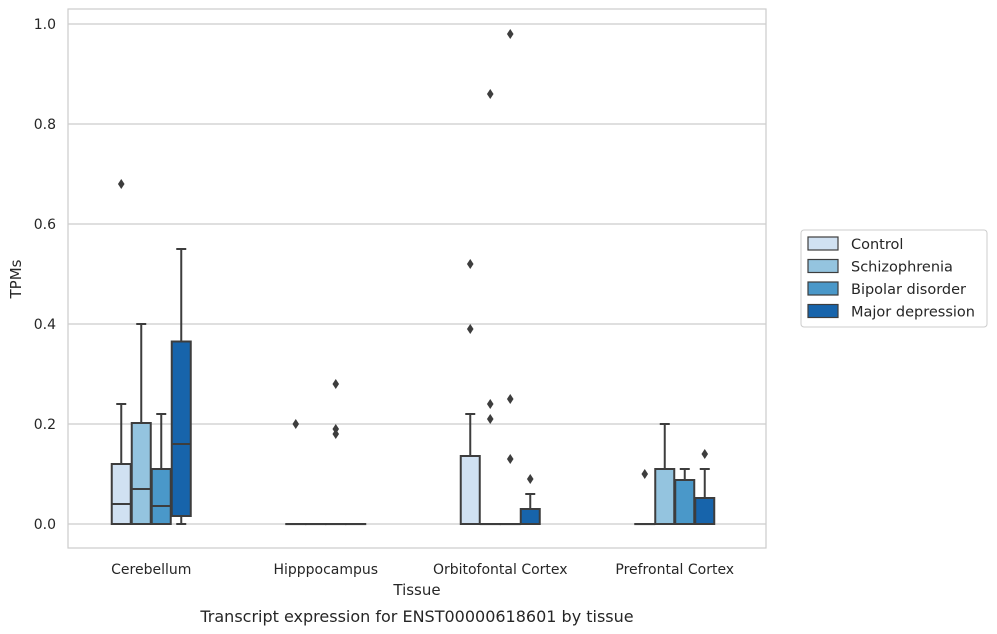 This screenshot has height=634, width=997. I want to click on legend-label: Control, so click(877, 245).